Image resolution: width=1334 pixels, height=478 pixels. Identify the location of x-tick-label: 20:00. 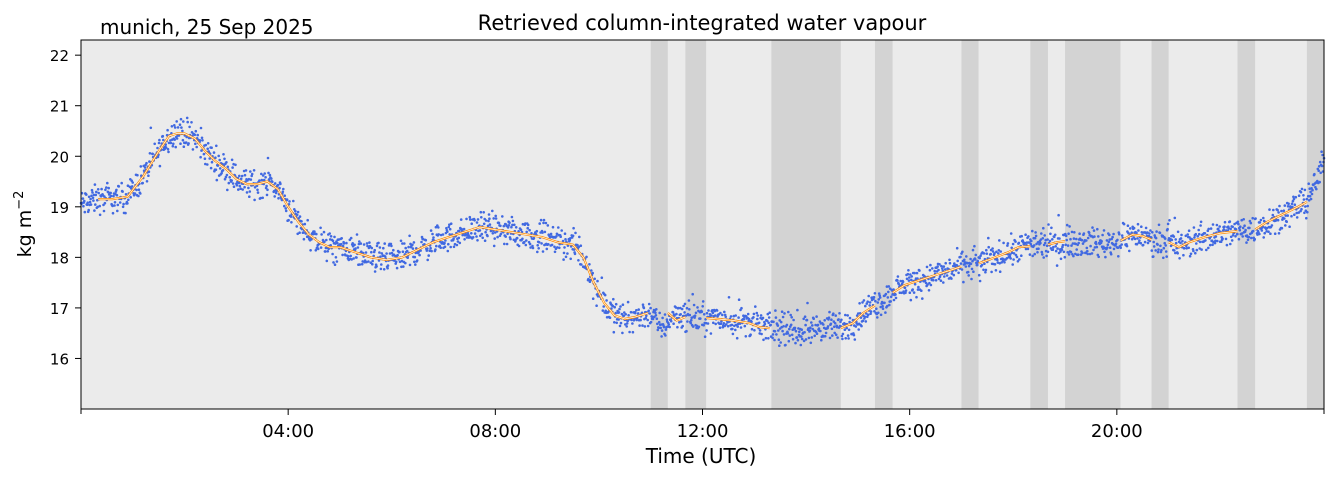
(1117, 431).